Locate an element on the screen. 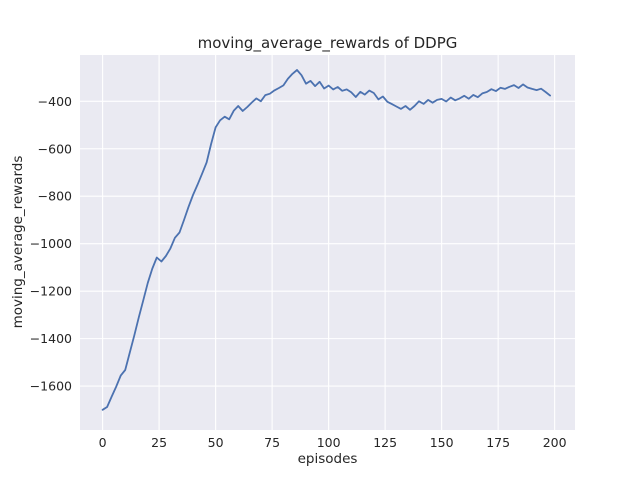 The height and width of the screenshot is (480, 640). y-tick-label: −600 is located at coordinates (55, 148).